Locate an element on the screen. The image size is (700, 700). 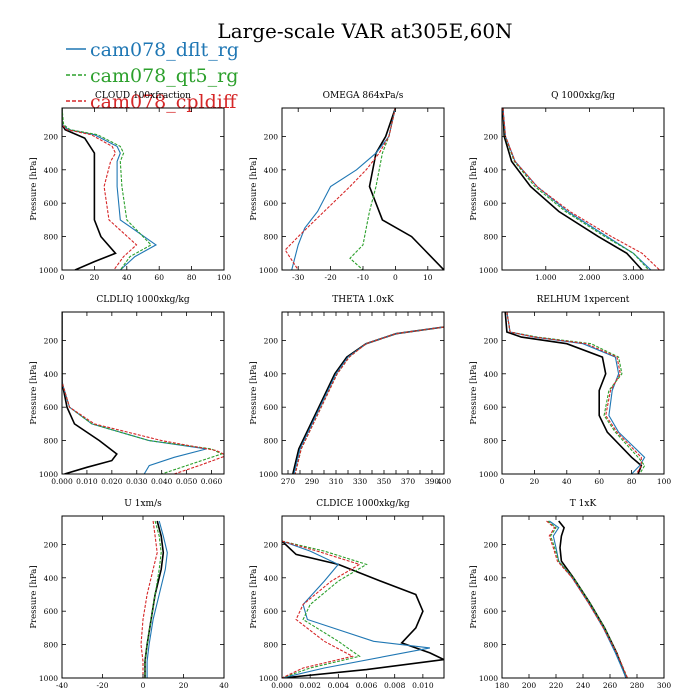
ytick-label-5-4: 1000 is located at coordinates (488, 474).